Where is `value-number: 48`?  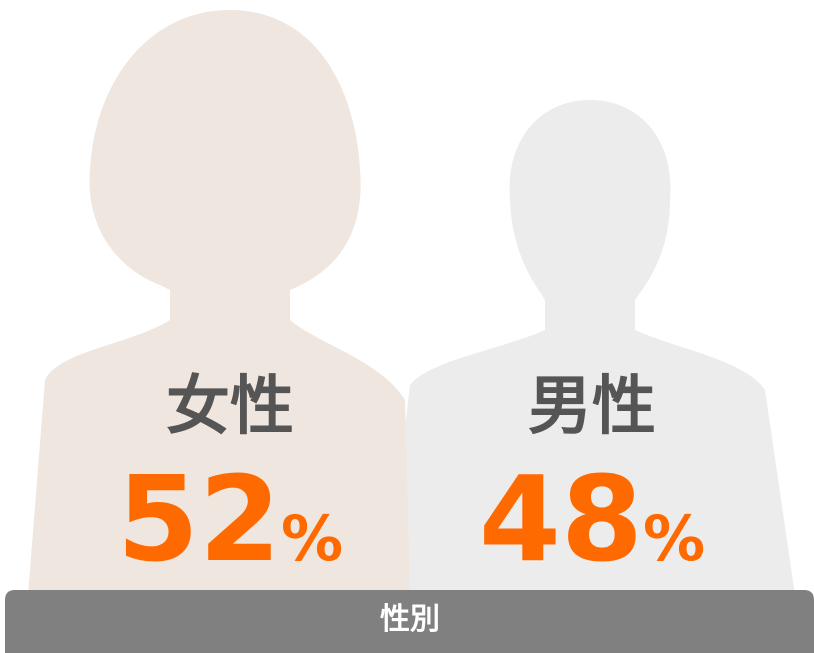
value-number: 48 is located at coordinates (561, 519).